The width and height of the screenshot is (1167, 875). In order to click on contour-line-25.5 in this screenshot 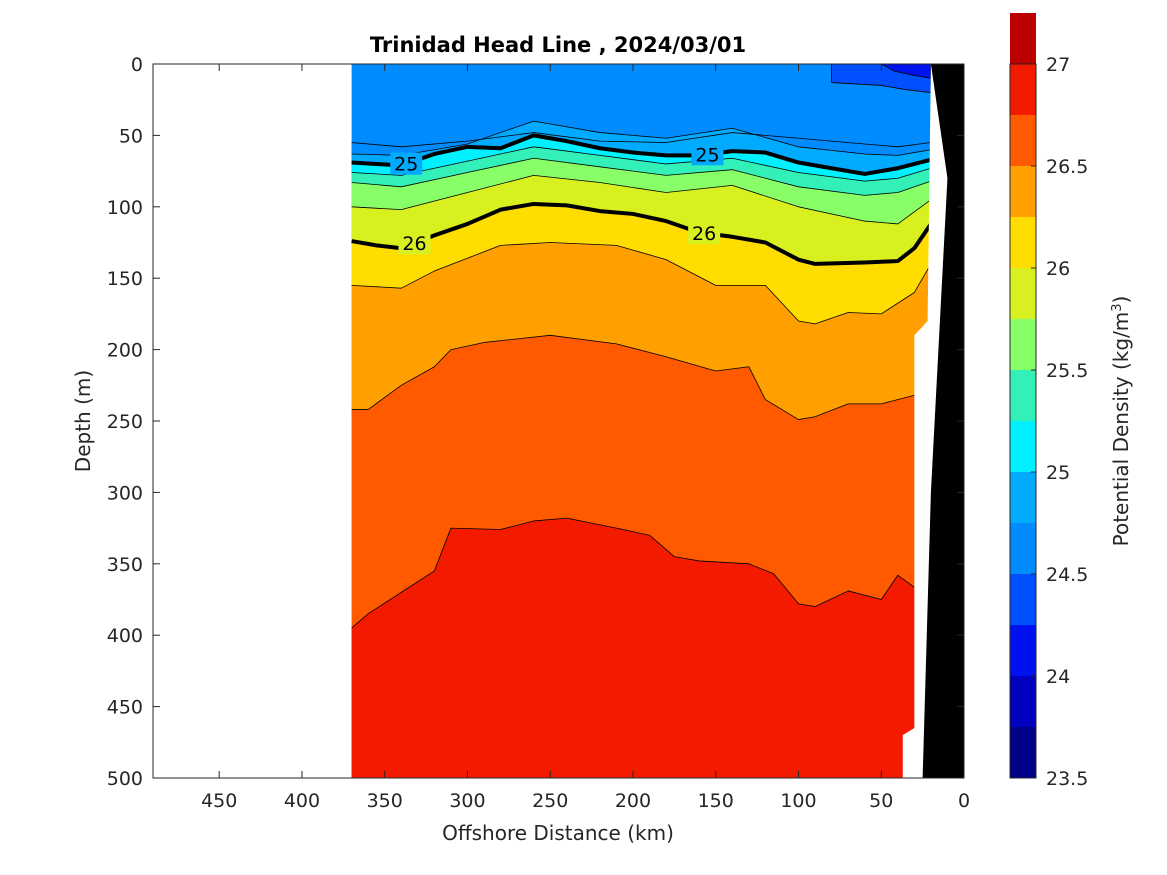, I will do `click(641, 176)`.